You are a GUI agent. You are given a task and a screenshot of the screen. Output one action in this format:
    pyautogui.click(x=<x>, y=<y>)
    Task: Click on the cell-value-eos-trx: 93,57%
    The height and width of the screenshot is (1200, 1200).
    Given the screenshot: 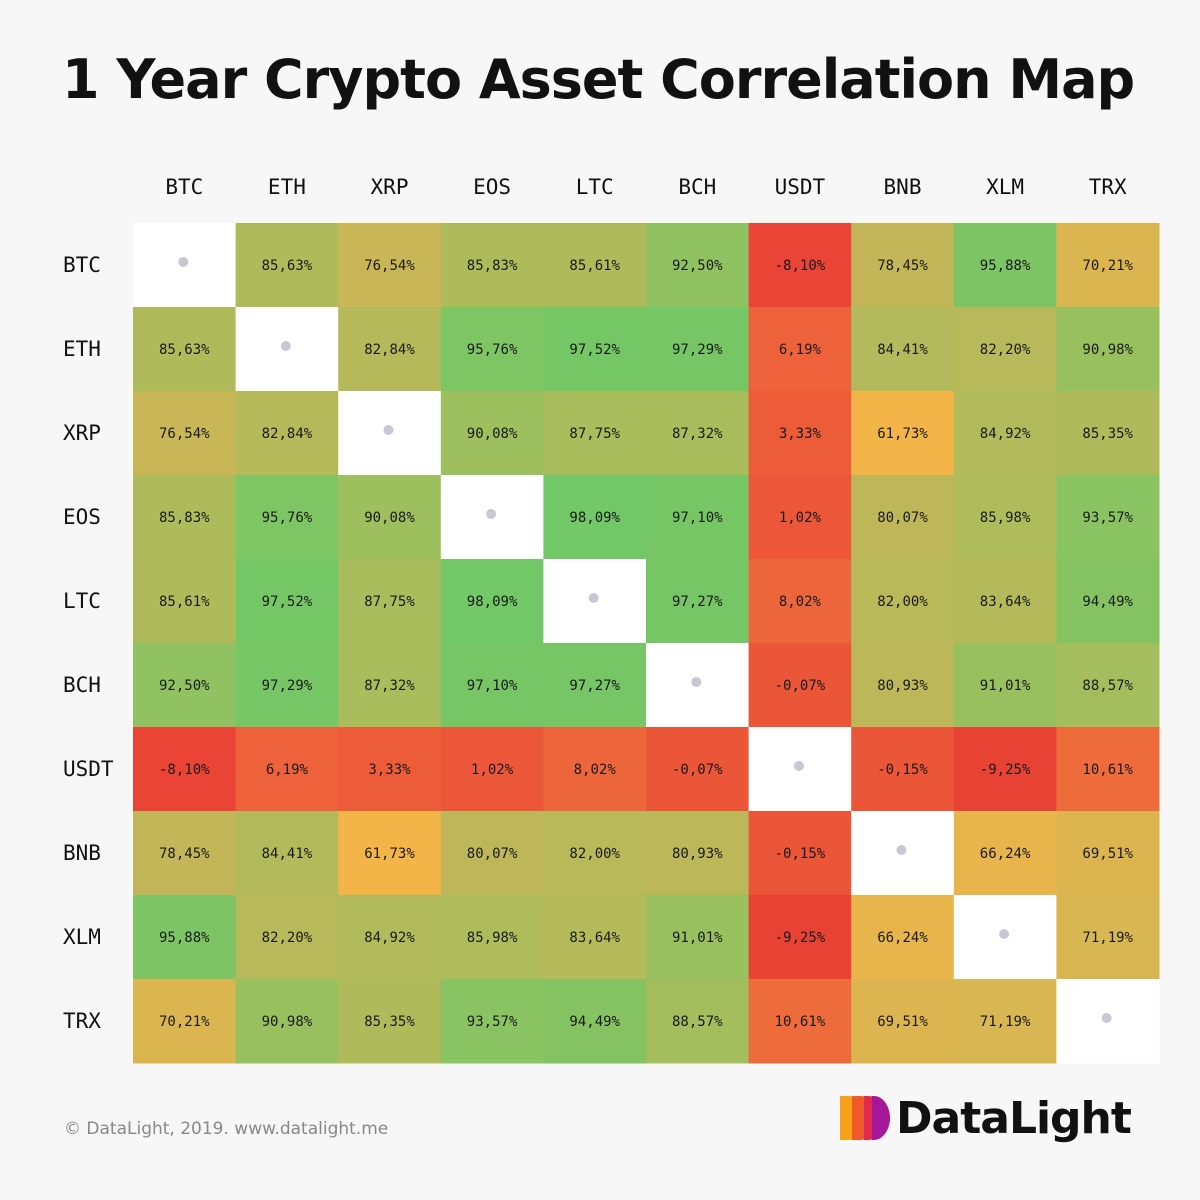 What is the action you would take?
    pyautogui.click(x=1107, y=518)
    